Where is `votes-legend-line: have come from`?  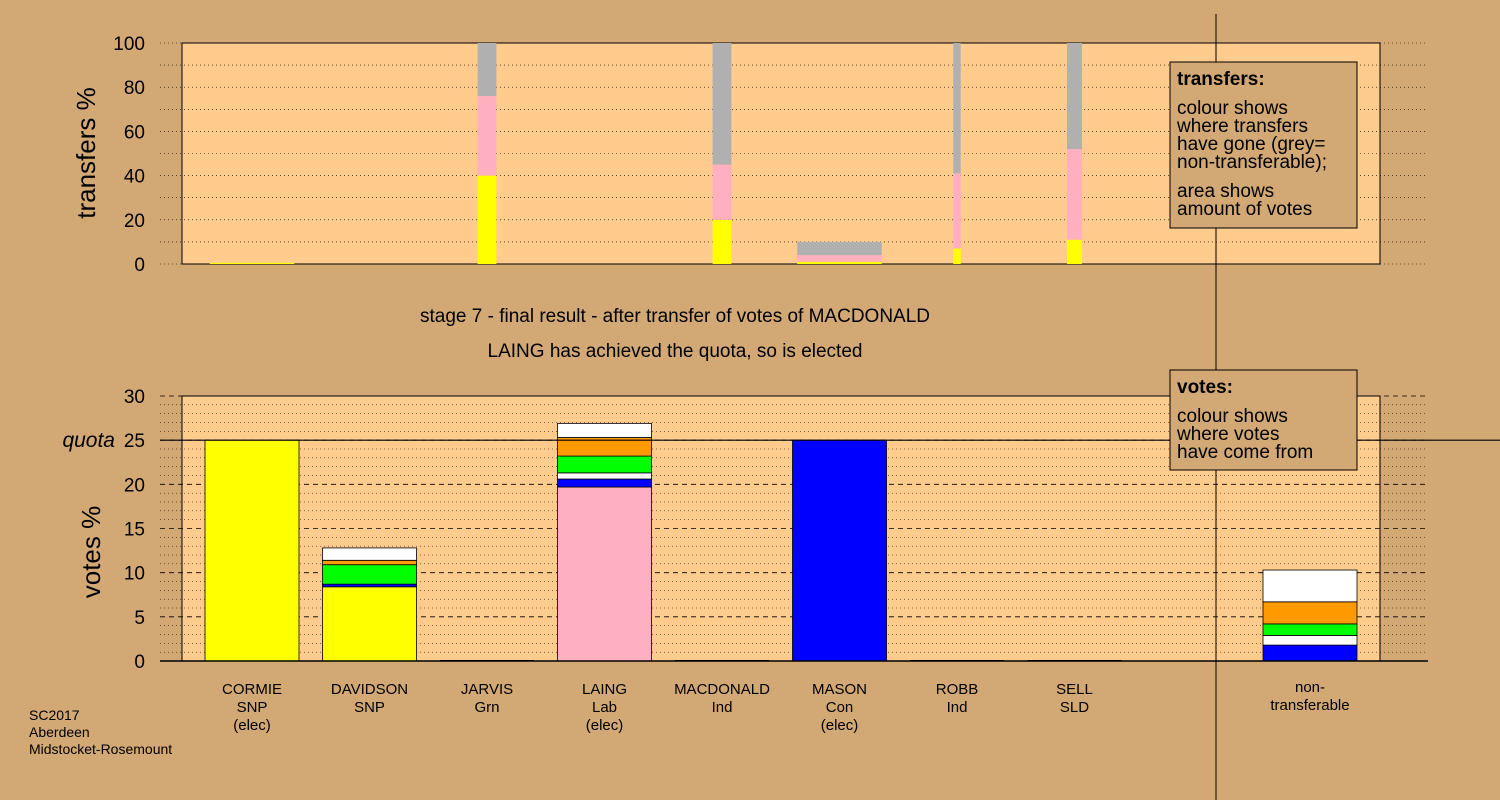 votes-legend-line: have come from is located at coordinates (1245, 452).